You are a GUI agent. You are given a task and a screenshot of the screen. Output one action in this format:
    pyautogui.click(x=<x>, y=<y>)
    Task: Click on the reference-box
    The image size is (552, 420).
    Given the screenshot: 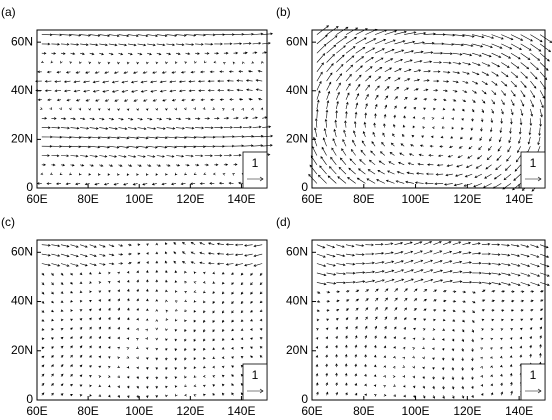 What is the action you would take?
    pyautogui.click(x=255, y=382)
    